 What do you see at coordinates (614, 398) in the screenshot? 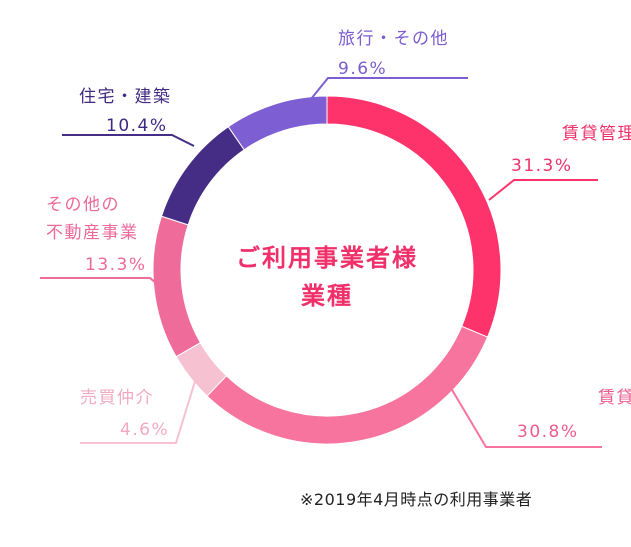
I see `slice-name-label: 賃貸仲介` at bounding box center [614, 398].